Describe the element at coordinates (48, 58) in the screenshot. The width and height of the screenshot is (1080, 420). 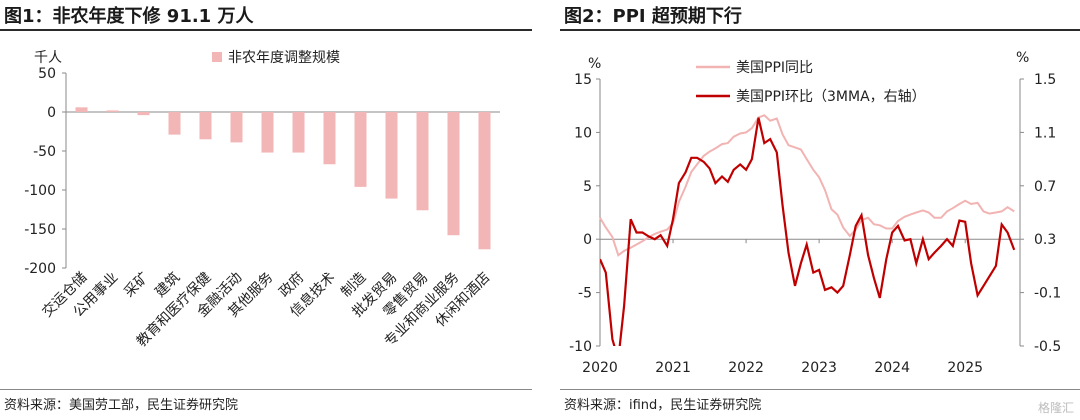
I see `y-axis-label: 千人` at that location.